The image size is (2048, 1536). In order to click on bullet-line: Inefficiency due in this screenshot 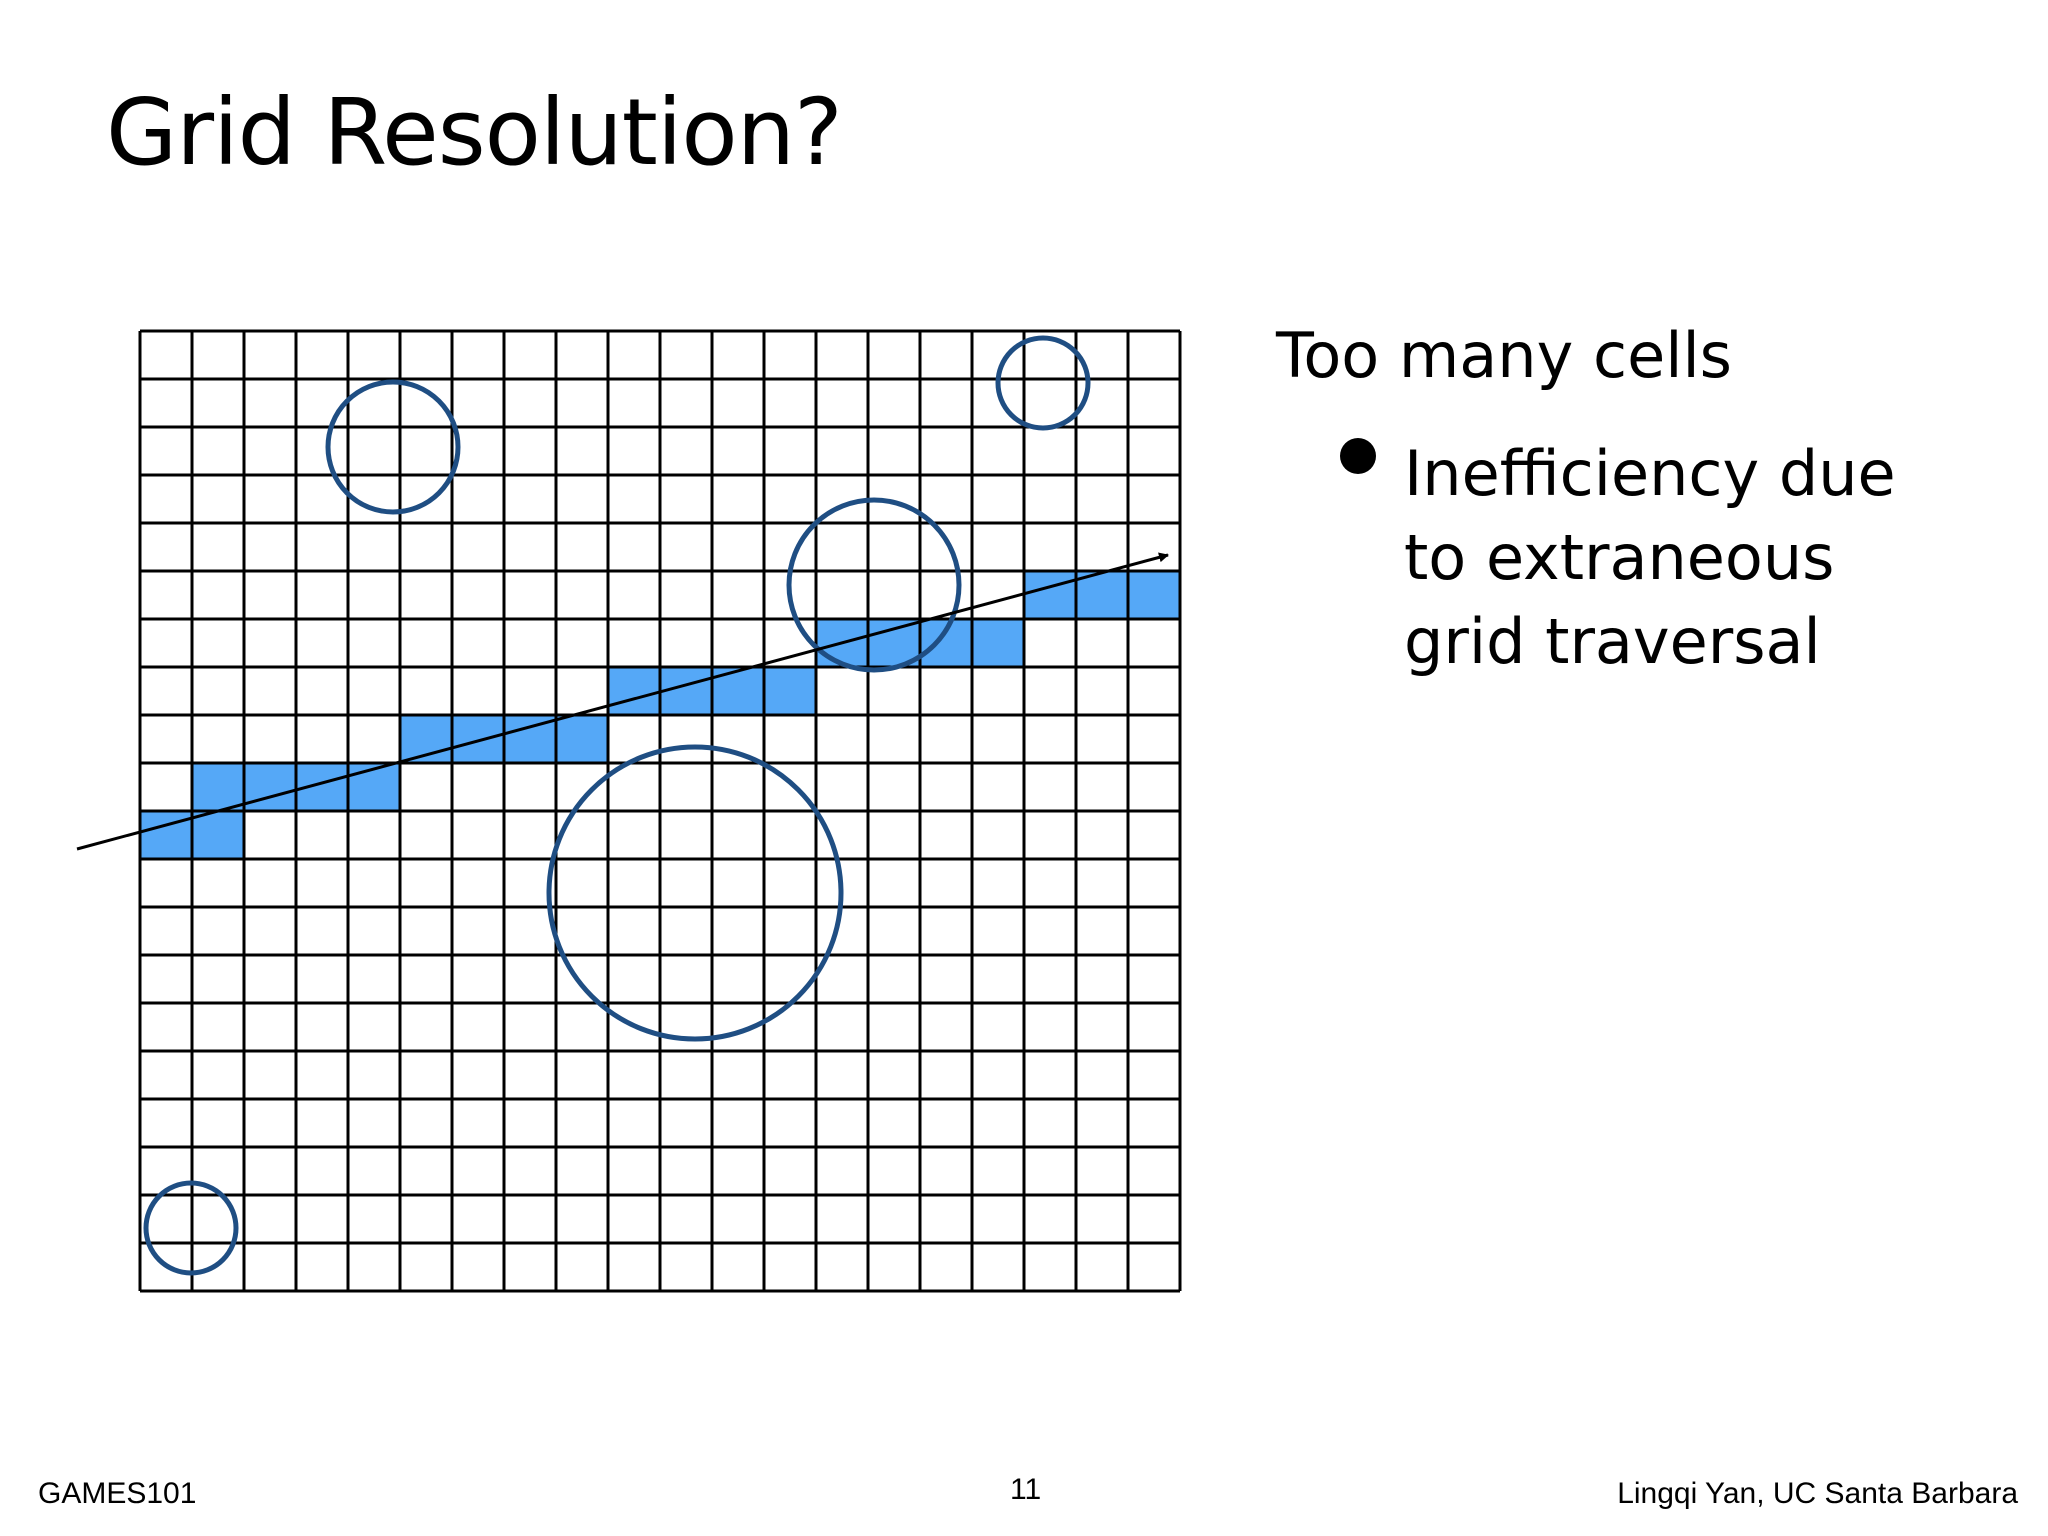, I will do `click(1650, 473)`.